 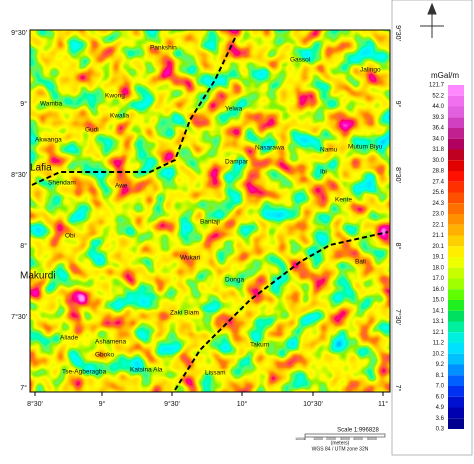 What do you see at coordinates (438, 225) in the screenshot?
I see `legend-label: 22.1` at bounding box center [438, 225].